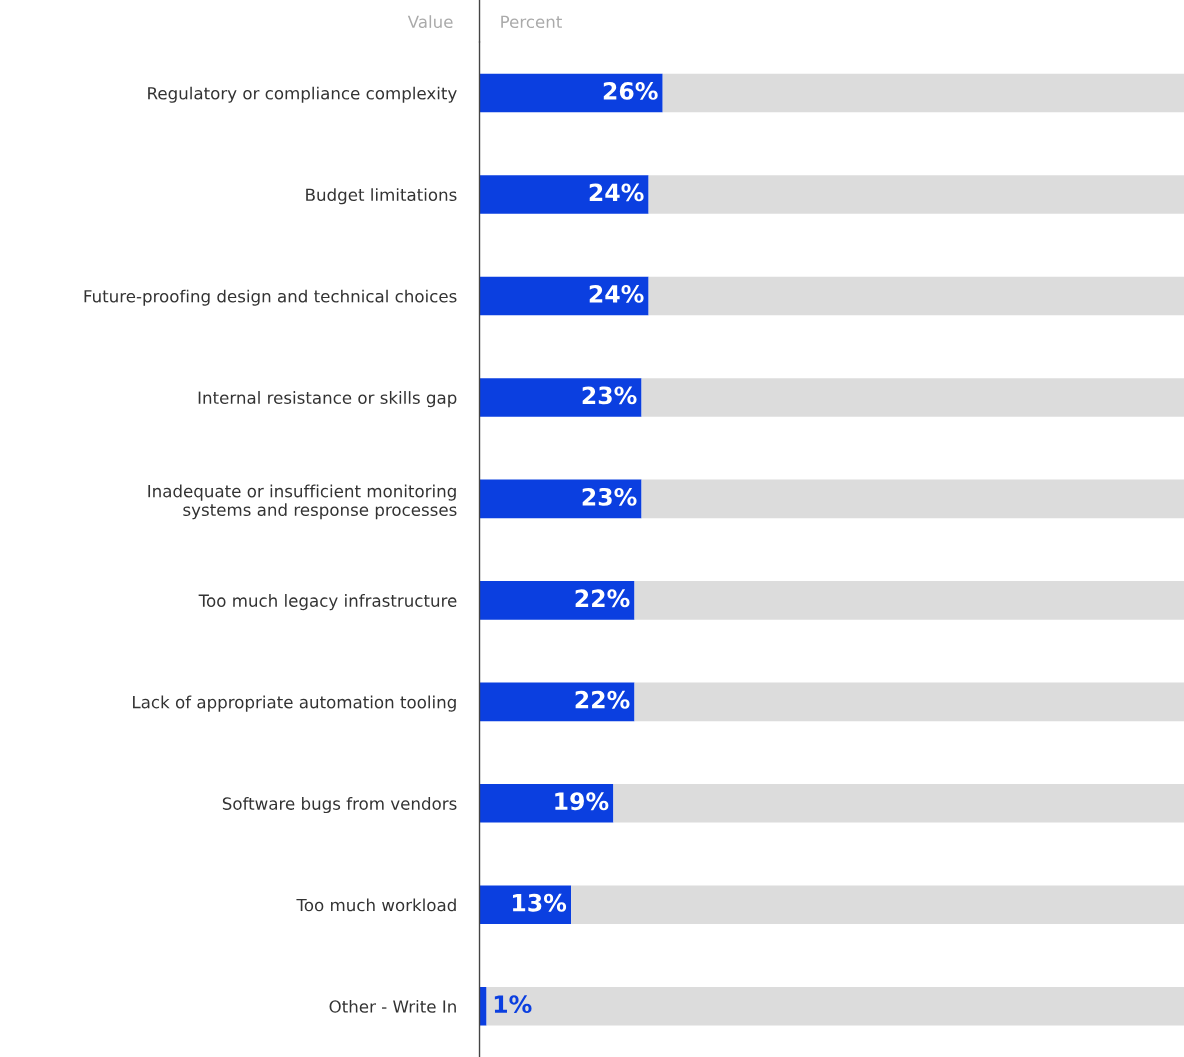 The height and width of the screenshot is (1057, 1184). What do you see at coordinates (327, 602) in the screenshot?
I see `y-tick-label: Too much legacy infrastructure` at bounding box center [327, 602].